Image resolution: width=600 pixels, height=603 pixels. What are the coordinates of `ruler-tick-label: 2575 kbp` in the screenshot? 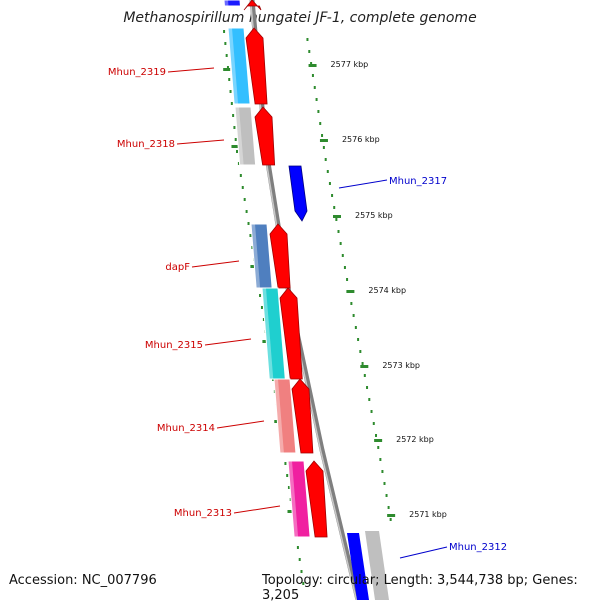 It's located at (374, 215).